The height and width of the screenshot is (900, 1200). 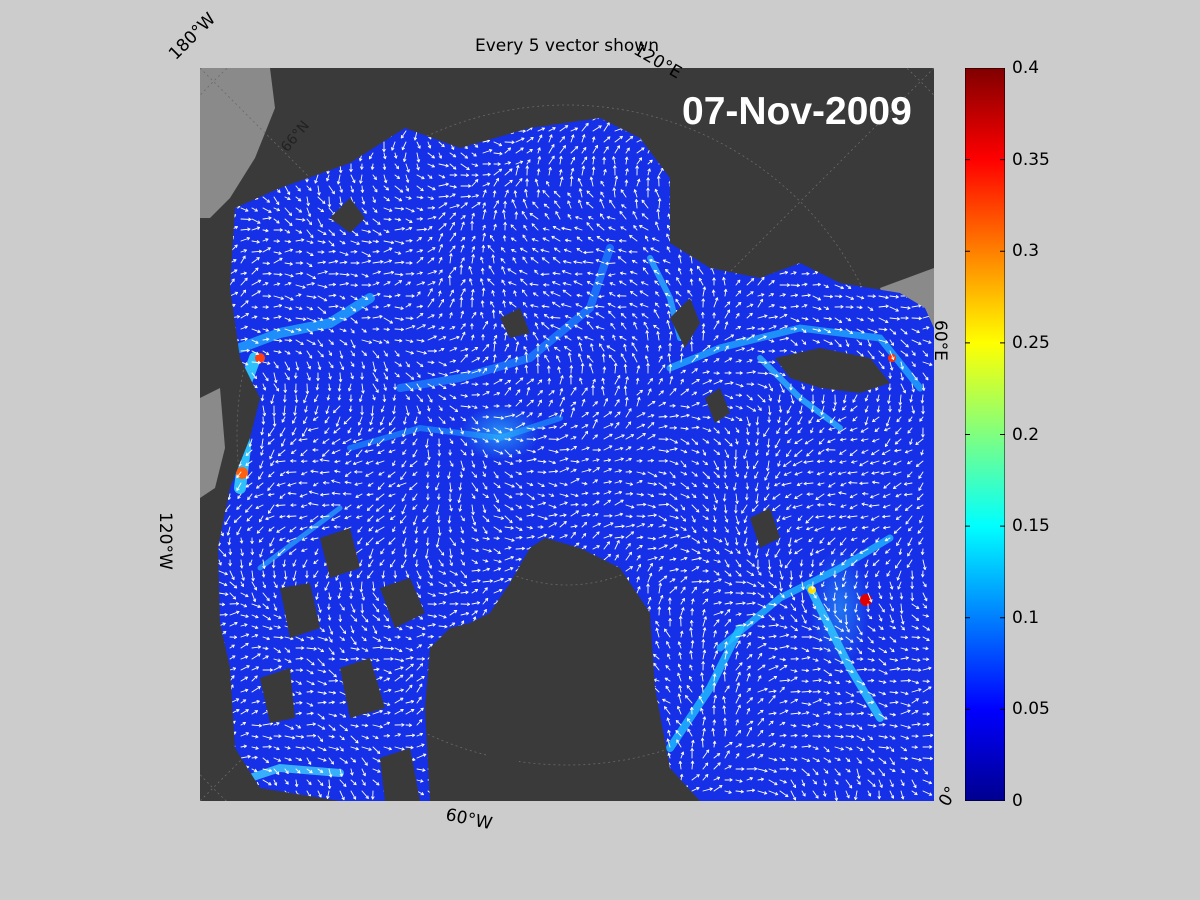 I want to click on lon-label-0: 0°, so click(x=948, y=796).